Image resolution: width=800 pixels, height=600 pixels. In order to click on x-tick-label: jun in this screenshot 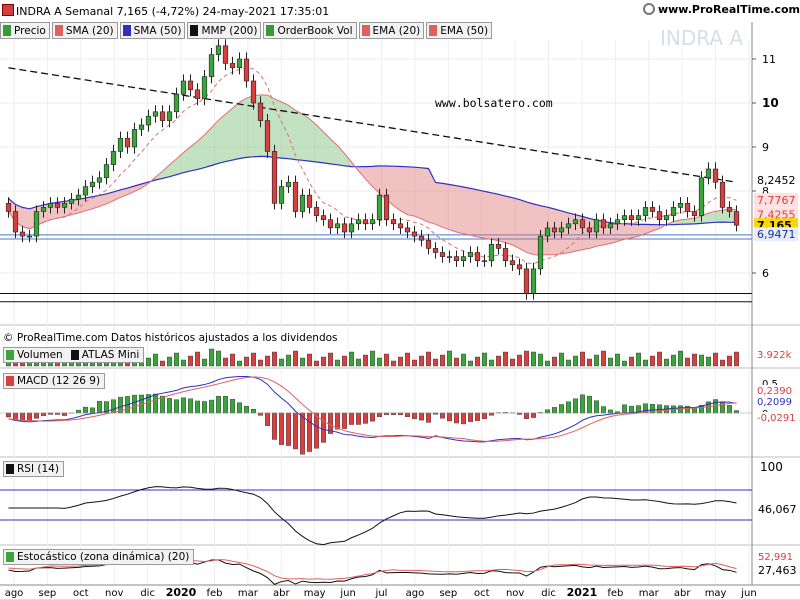, I will do `click(347, 593)`.